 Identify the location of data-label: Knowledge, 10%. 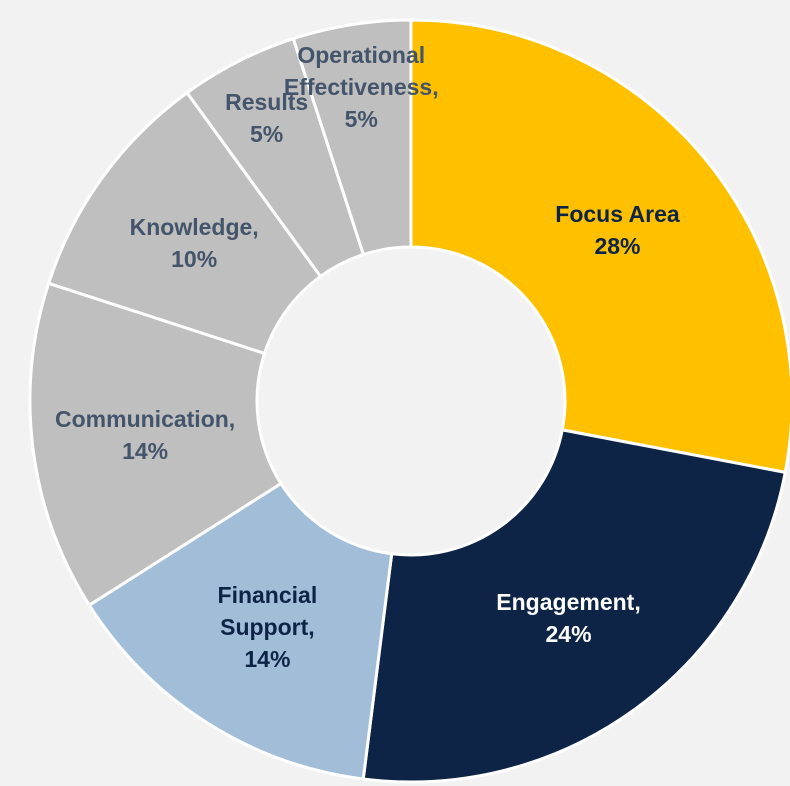
(194, 243).